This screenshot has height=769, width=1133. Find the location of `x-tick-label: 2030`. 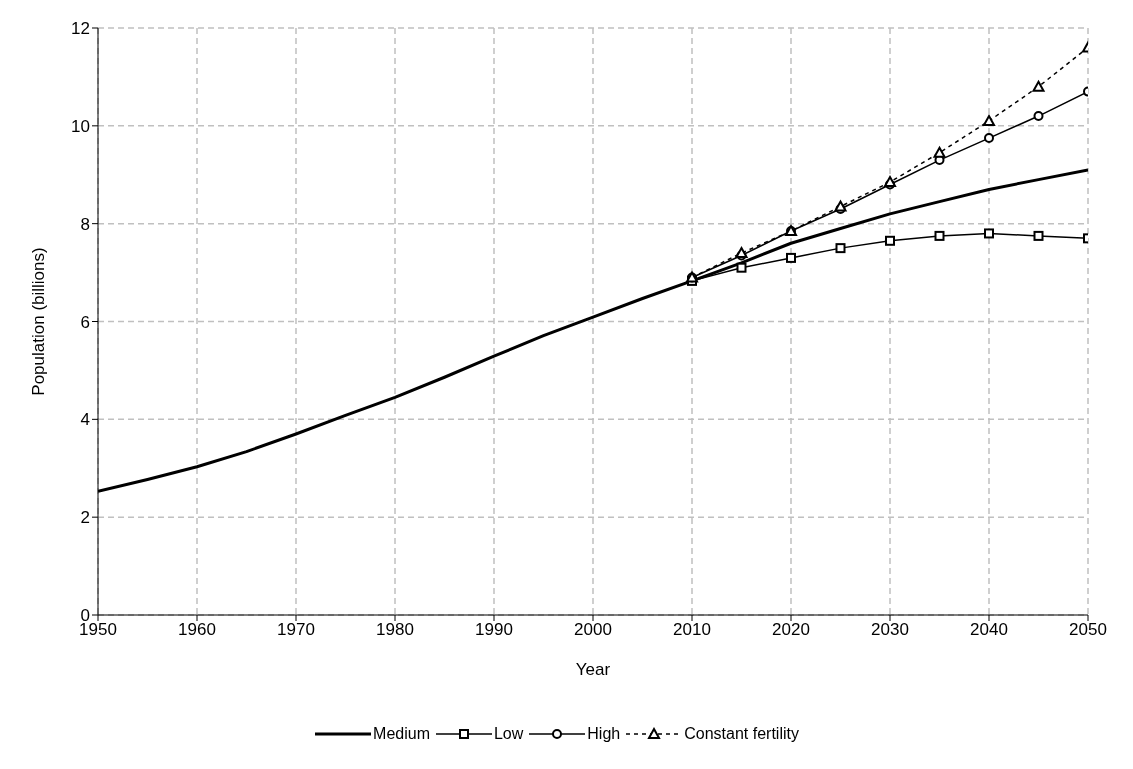

x-tick-label: 2030 is located at coordinates (890, 630).